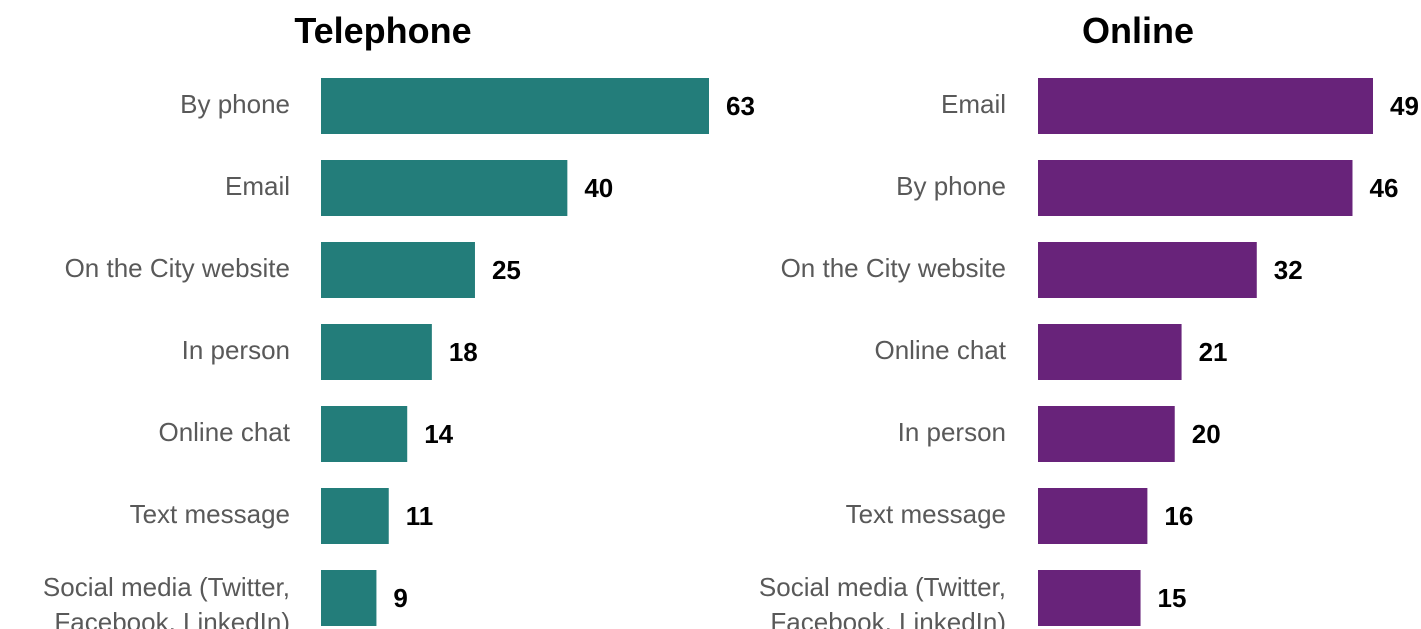 This screenshot has width=1421, height=629. I want to click on telephone-category-label: Online chat, so click(224, 432).